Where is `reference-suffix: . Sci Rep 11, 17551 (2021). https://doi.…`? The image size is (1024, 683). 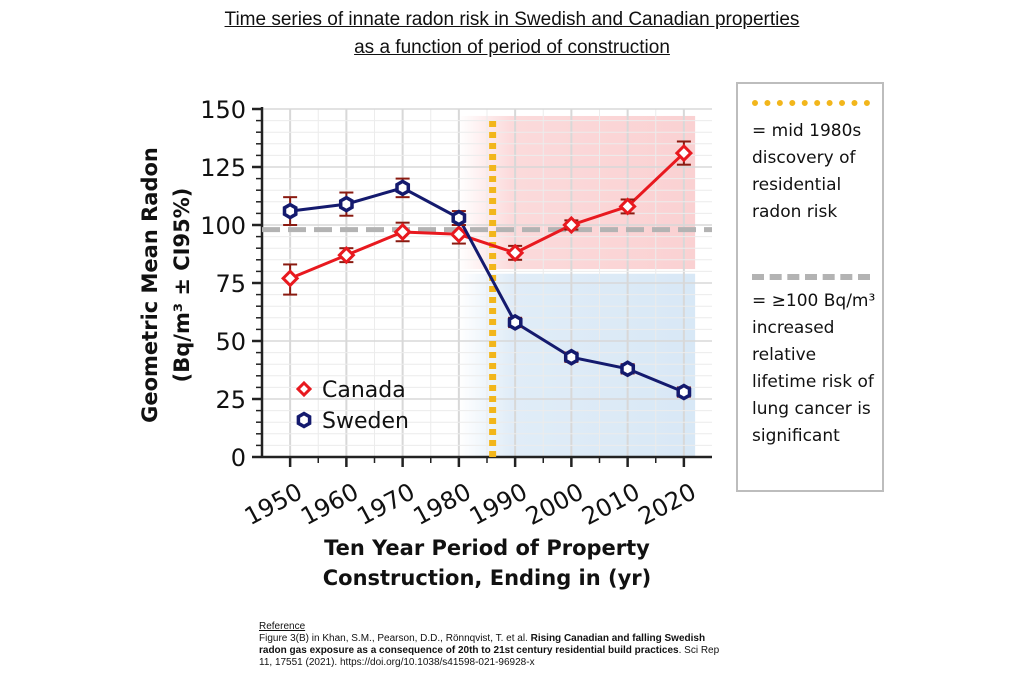
reference-suffix: . Sci Rep 11, 17551 (2021). https://doi.… is located at coordinates (489, 656).